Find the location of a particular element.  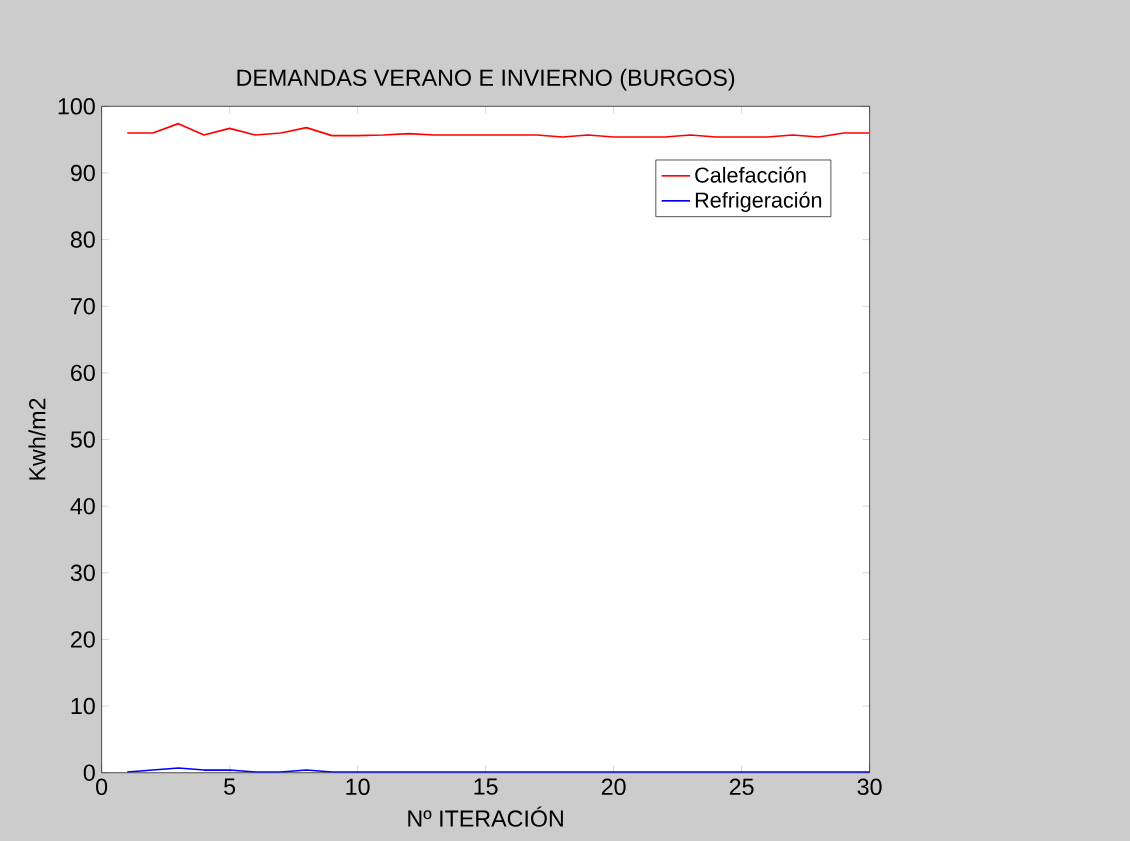

y-tick-label: 50 is located at coordinates (82, 439).